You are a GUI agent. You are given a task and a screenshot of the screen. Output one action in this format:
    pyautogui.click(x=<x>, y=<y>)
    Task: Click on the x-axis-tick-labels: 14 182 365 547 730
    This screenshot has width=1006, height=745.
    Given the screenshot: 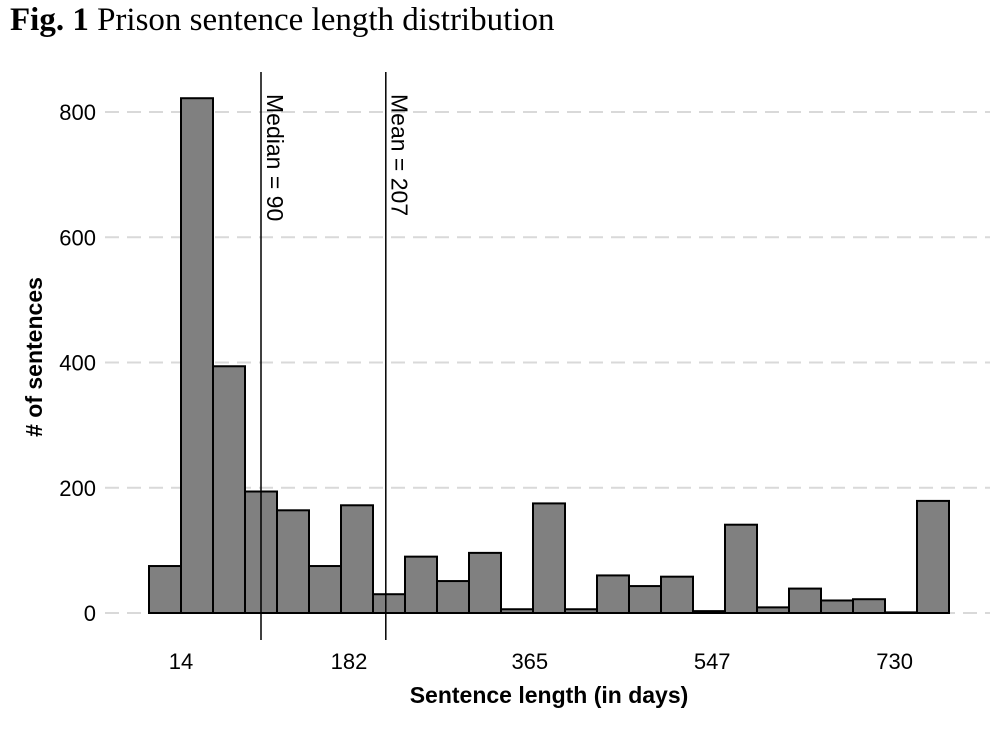 What is the action you would take?
    pyautogui.click(x=541, y=661)
    